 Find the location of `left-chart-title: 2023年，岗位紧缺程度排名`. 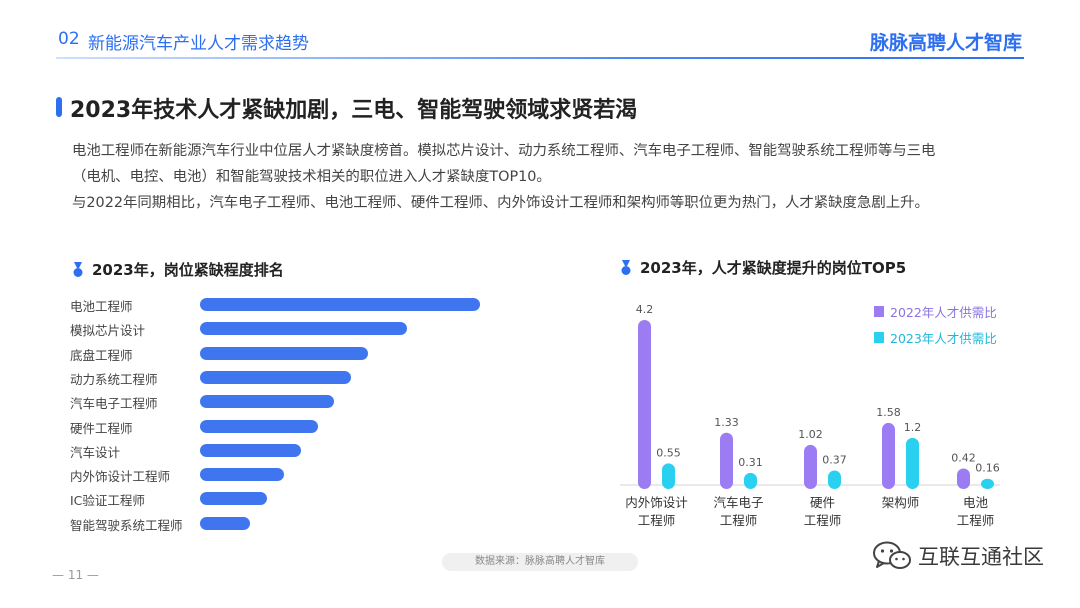

left-chart-title: 2023年，岗位紧缺程度排名 is located at coordinates (178, 269).